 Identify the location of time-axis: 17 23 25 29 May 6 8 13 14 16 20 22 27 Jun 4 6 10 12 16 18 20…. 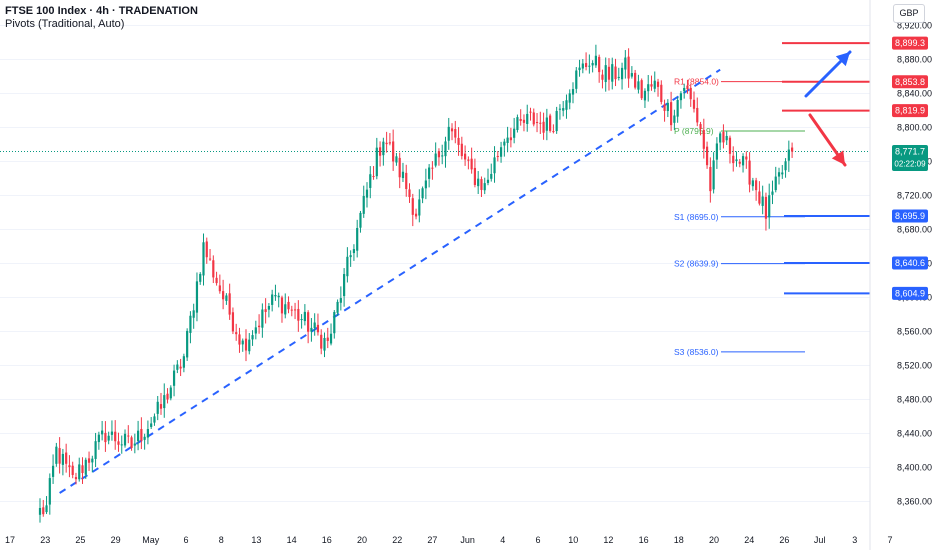
(449, 540).